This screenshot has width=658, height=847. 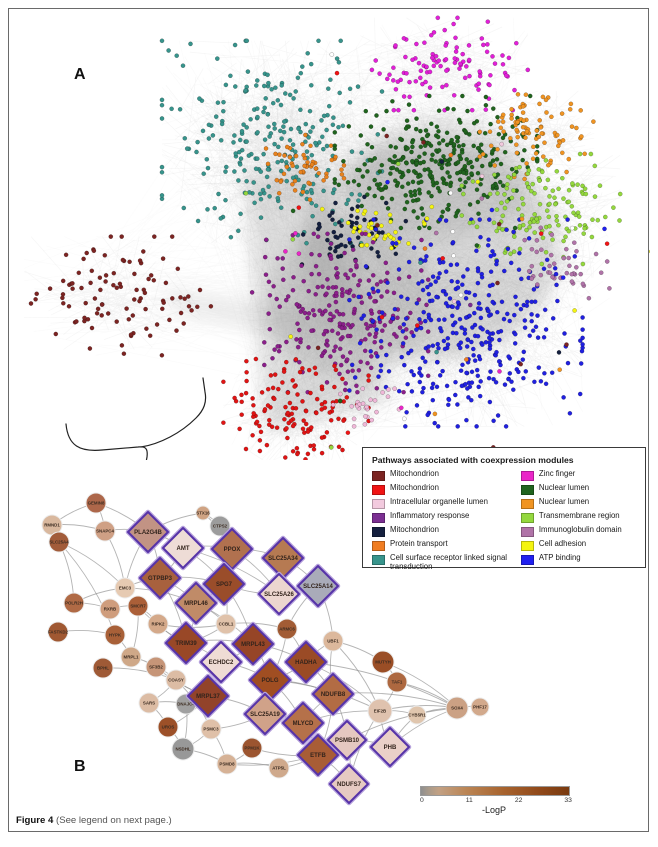 What do you see at coordinates (303, 724) in the screenshot?
I see `gene-label: MLYCD` at bounding box center [303, 724].